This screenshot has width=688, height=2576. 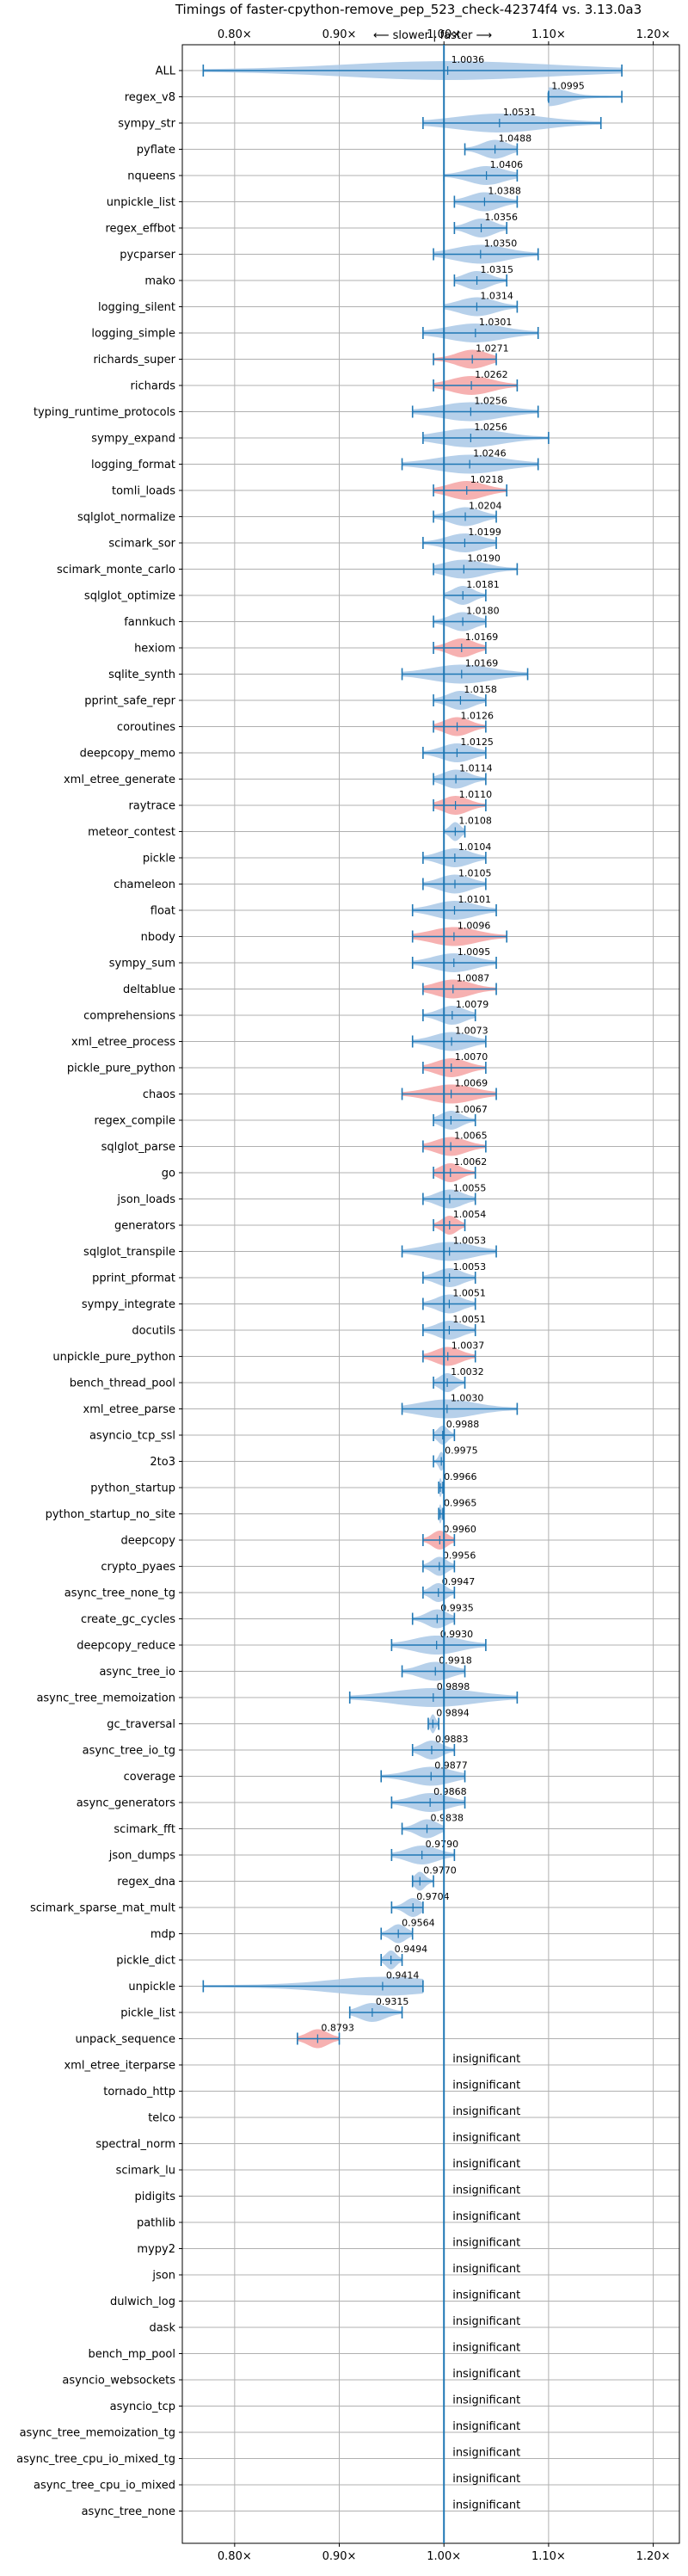 What do you see at coordinates (136, 308) in the screenshot?
I see `y-tick-label: logging_silent` at bounding box center [136, 308].